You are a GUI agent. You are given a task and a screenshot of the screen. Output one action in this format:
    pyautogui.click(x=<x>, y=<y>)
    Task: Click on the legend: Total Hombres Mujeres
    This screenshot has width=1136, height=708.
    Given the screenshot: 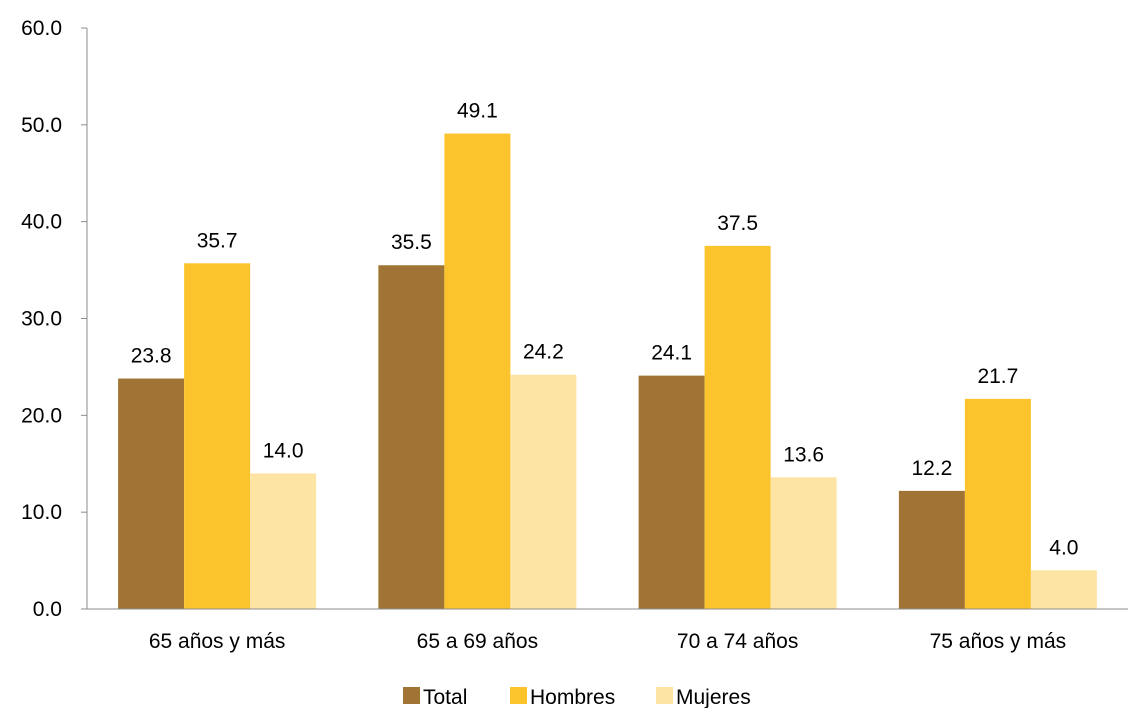 What is the action you would take?
    pyautogui.click(x=577, y=697)
    